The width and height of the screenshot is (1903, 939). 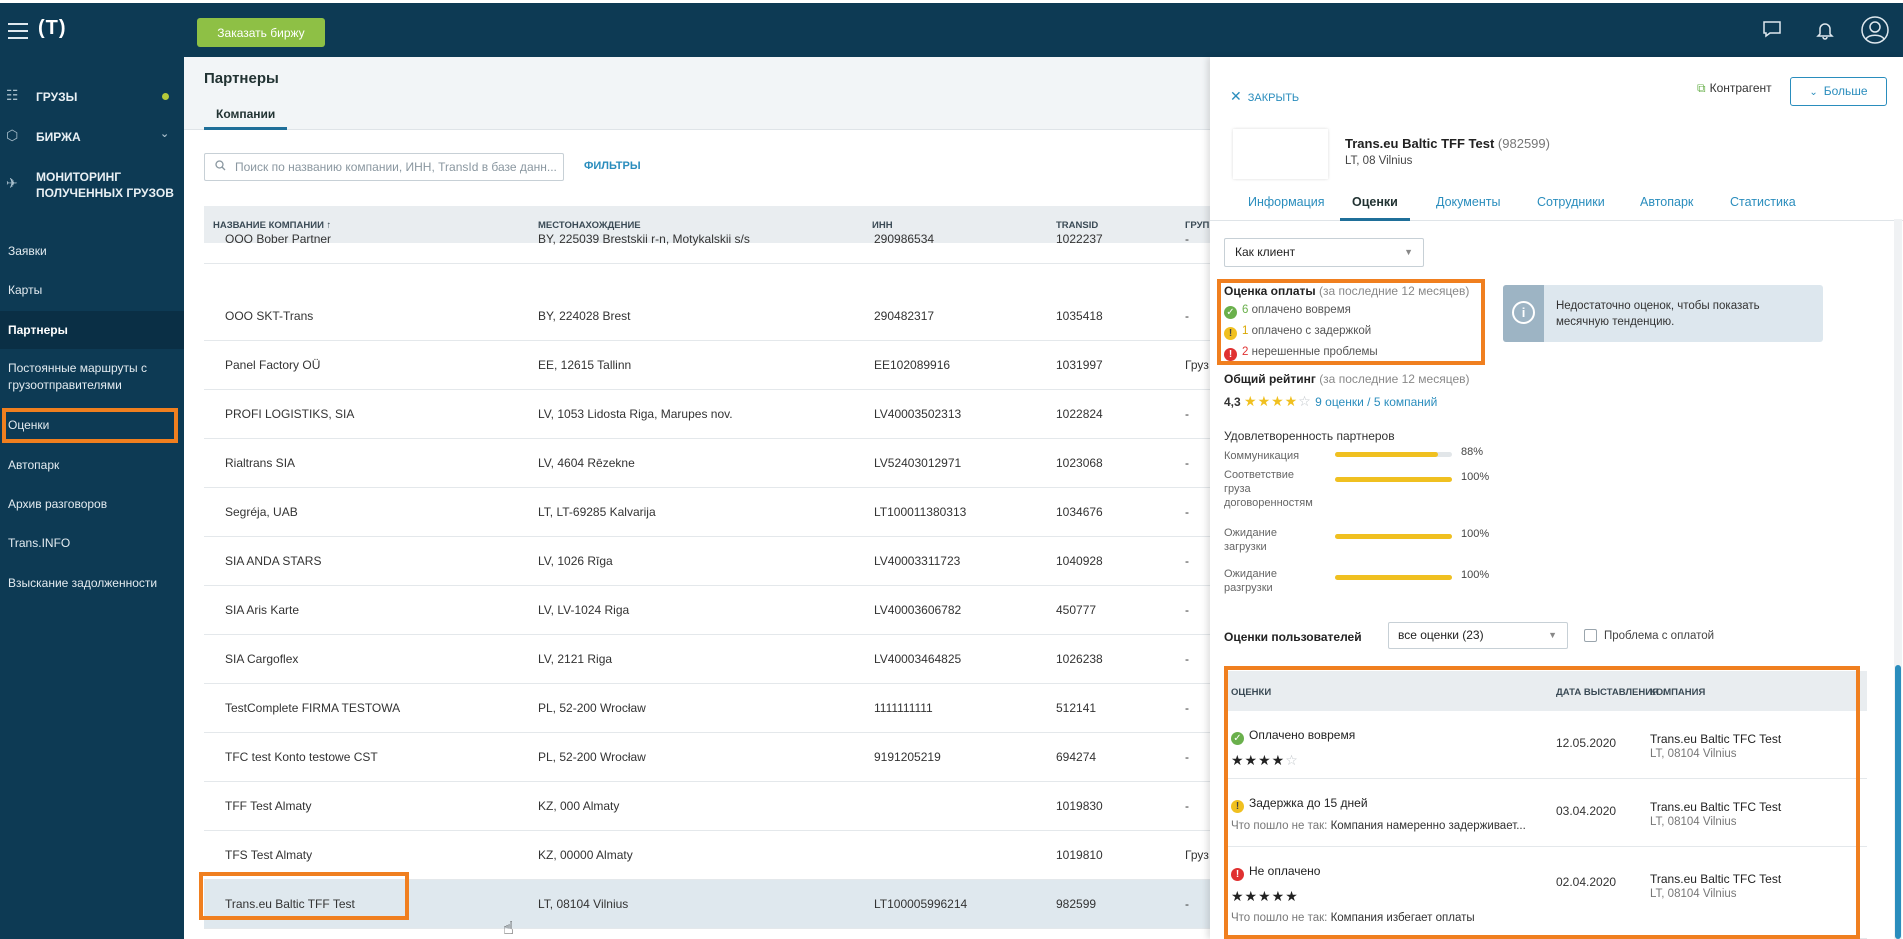 What do you see at coordinates (1079, 561) in the screenshot?
I see `cell-tid: 1040928` at bounding box center [1079, 561].